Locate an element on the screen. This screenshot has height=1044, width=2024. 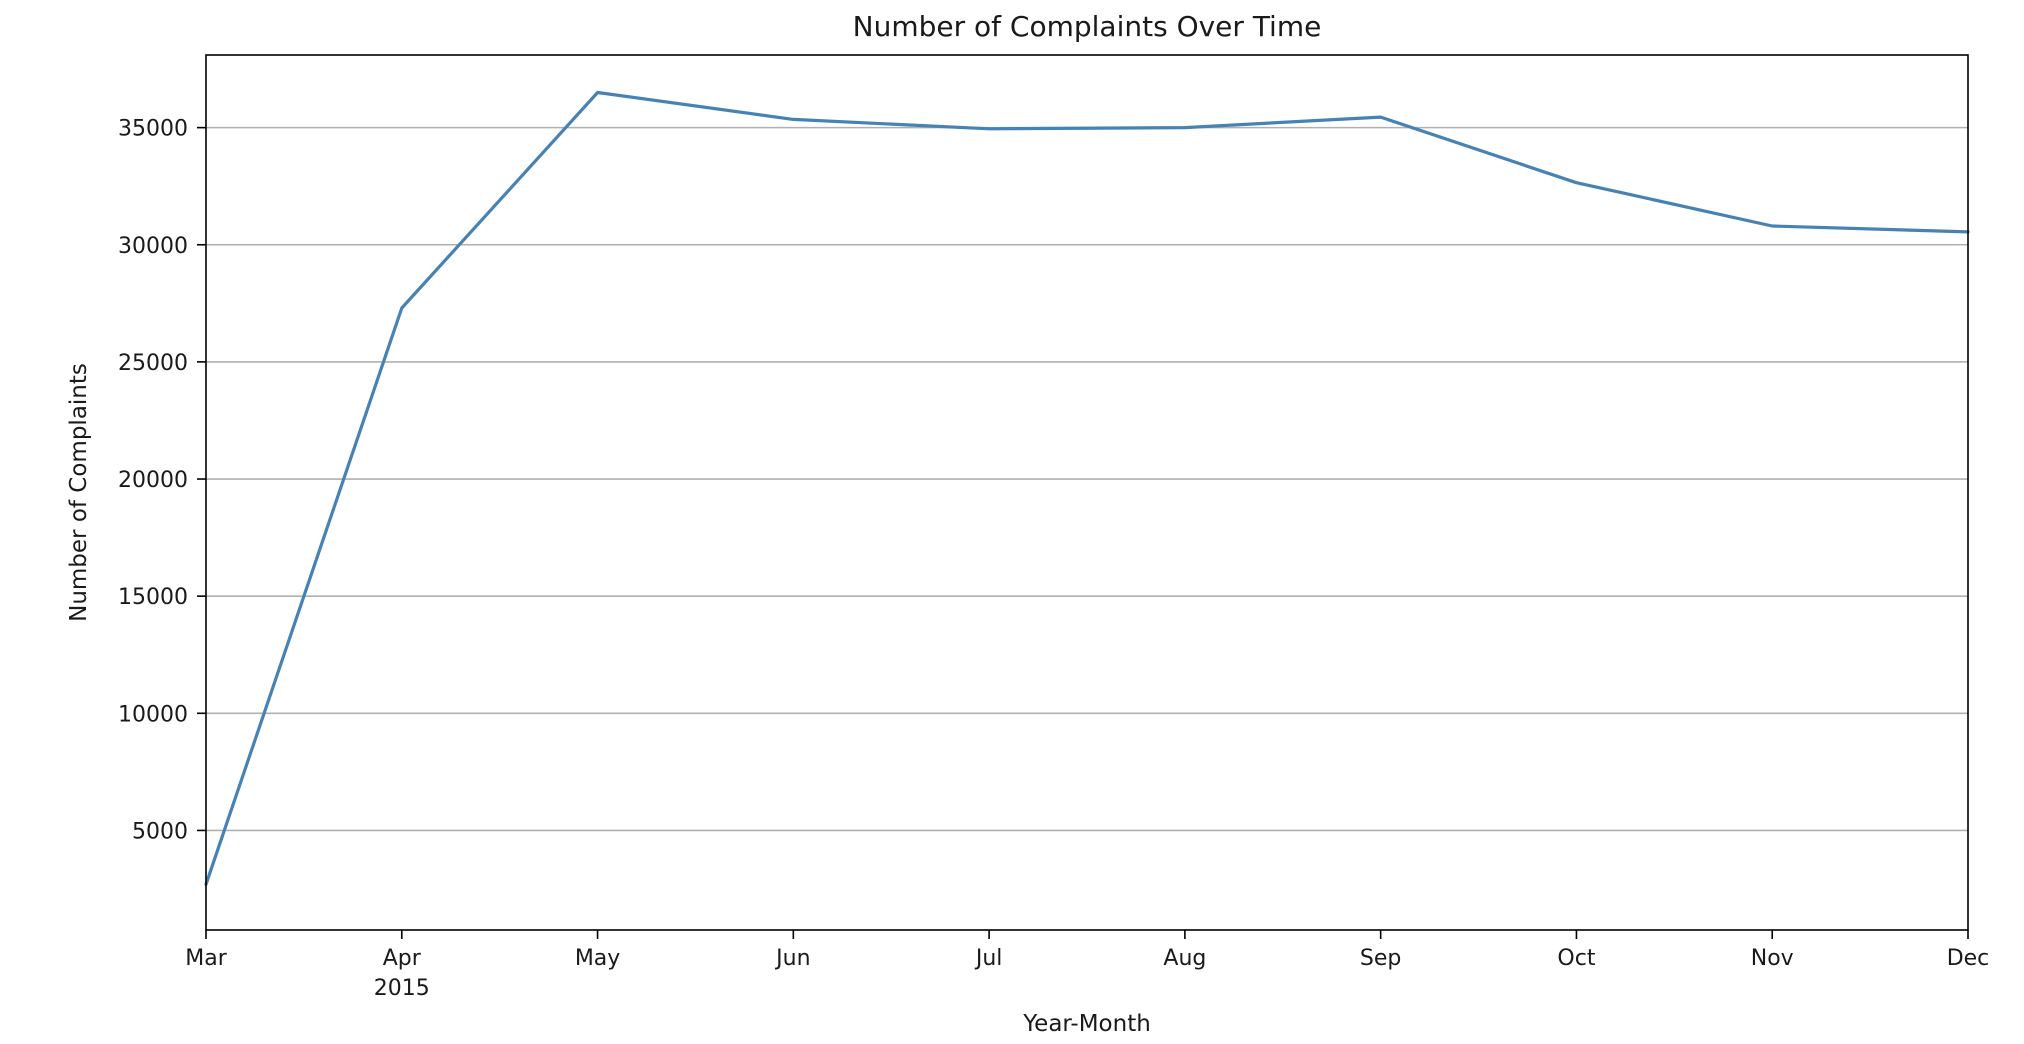
data-point-nov is located at coordinates (1772, 226).